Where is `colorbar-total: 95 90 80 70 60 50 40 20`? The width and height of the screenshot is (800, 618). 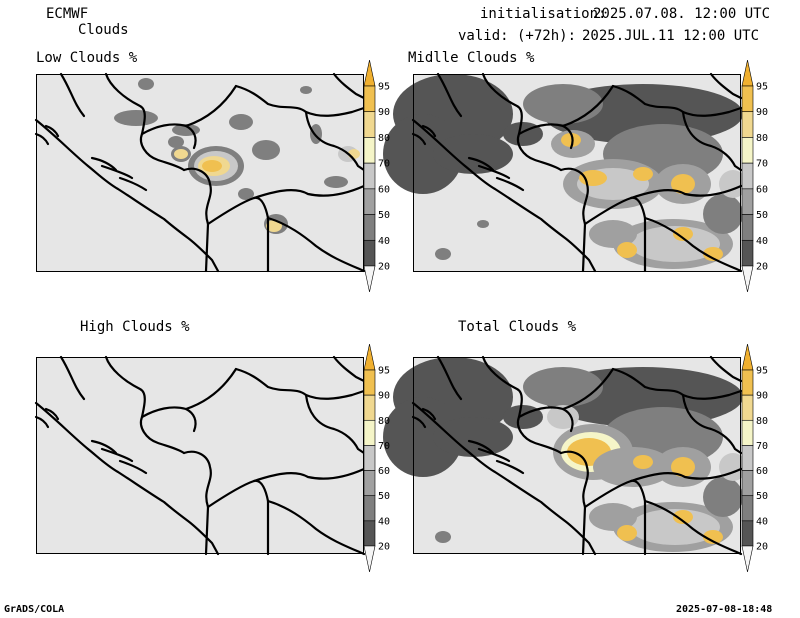
colorbar-total: 95 90 80 70 60 50 40 20 is located at coordinates (754, 458).